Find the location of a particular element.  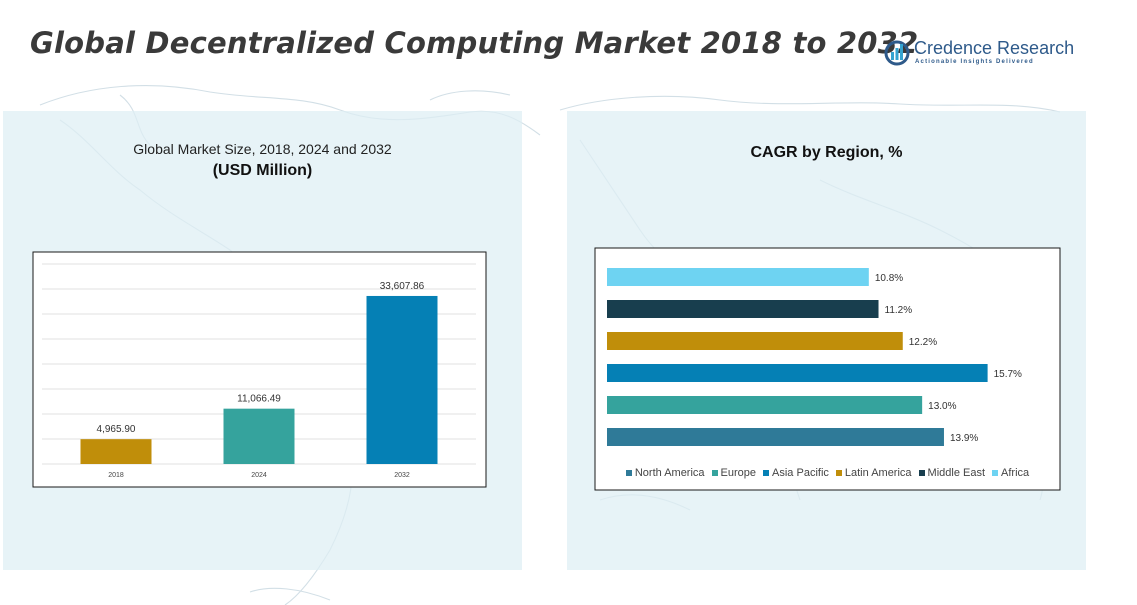

bar-latin-america is located at coordinates (755, 341).